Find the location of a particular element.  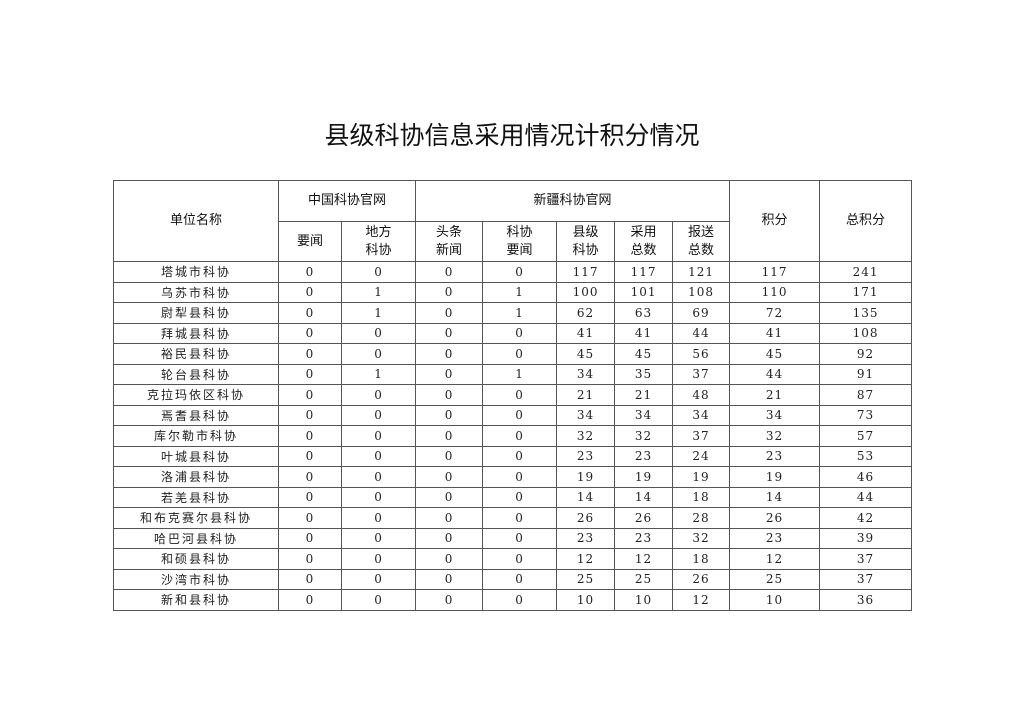

value-cell: 39 is located at coordinates (866, 538).